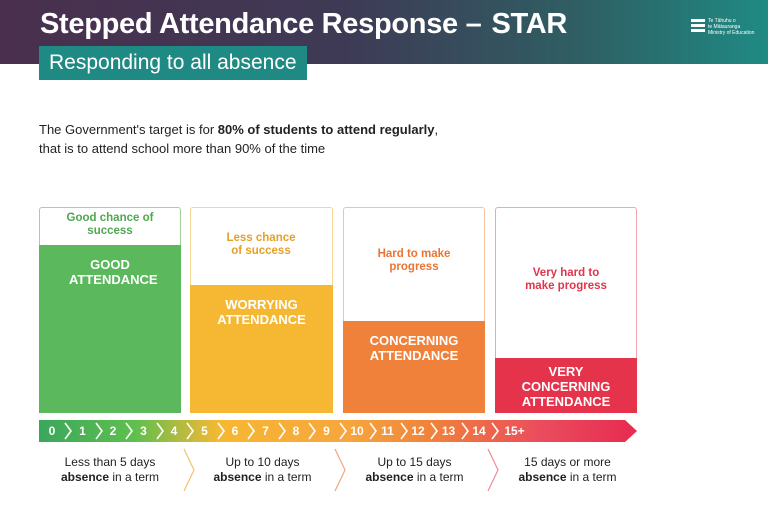 The height and width of the screenshot is (510, 768). Describe the element at coordinates (110, 469) in the screenshot. I see `footer-good: Less than 5 days absence in a term` at that location.